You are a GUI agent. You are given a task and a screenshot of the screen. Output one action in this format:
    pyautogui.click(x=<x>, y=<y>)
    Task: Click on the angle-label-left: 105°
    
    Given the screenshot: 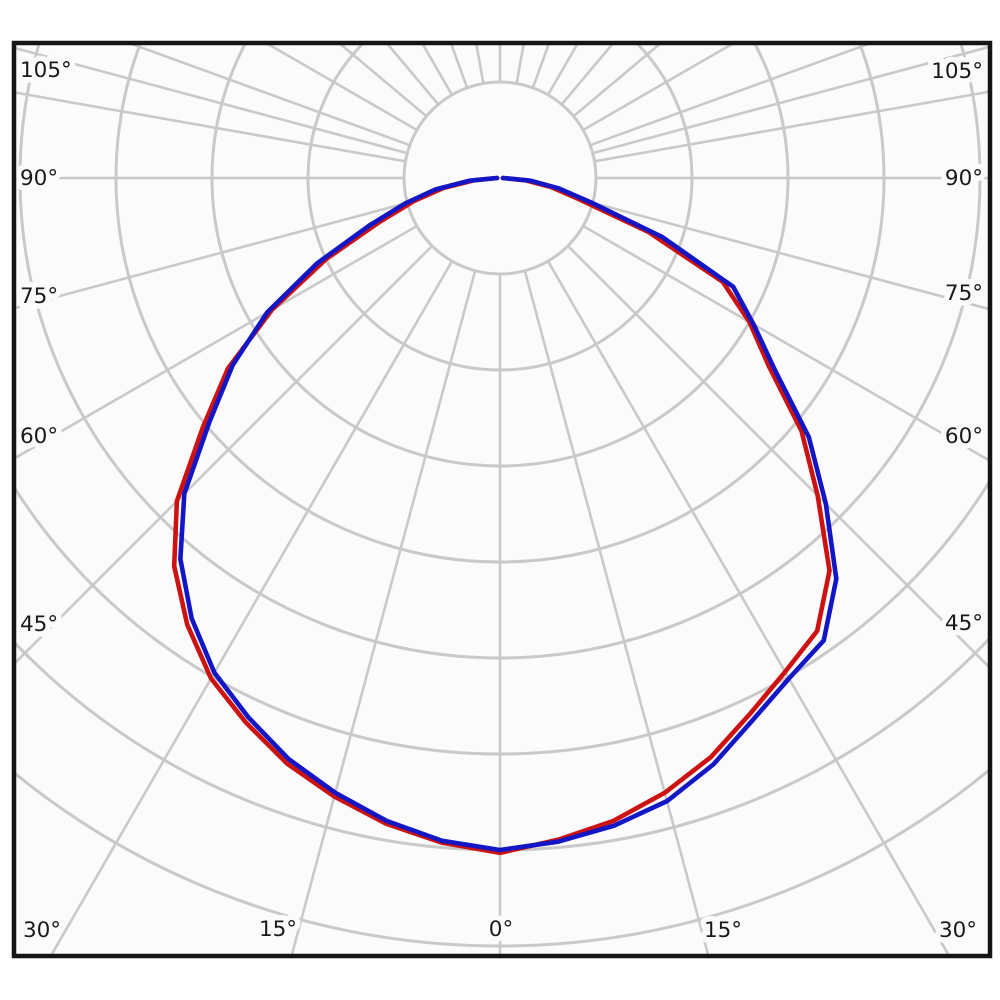 What is the action you would take?
    pyautogui.click(x=46, y=70)
    